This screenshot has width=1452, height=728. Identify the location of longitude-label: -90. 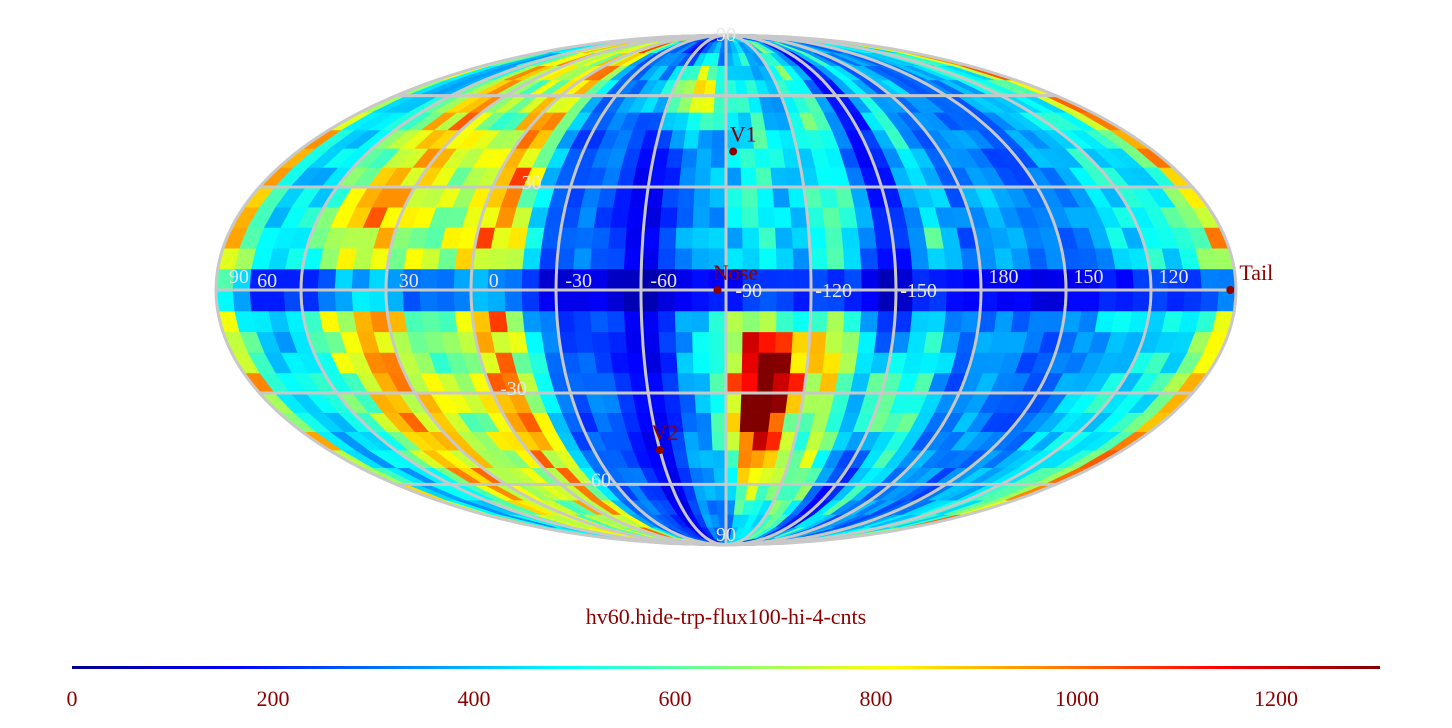
(748, 291).